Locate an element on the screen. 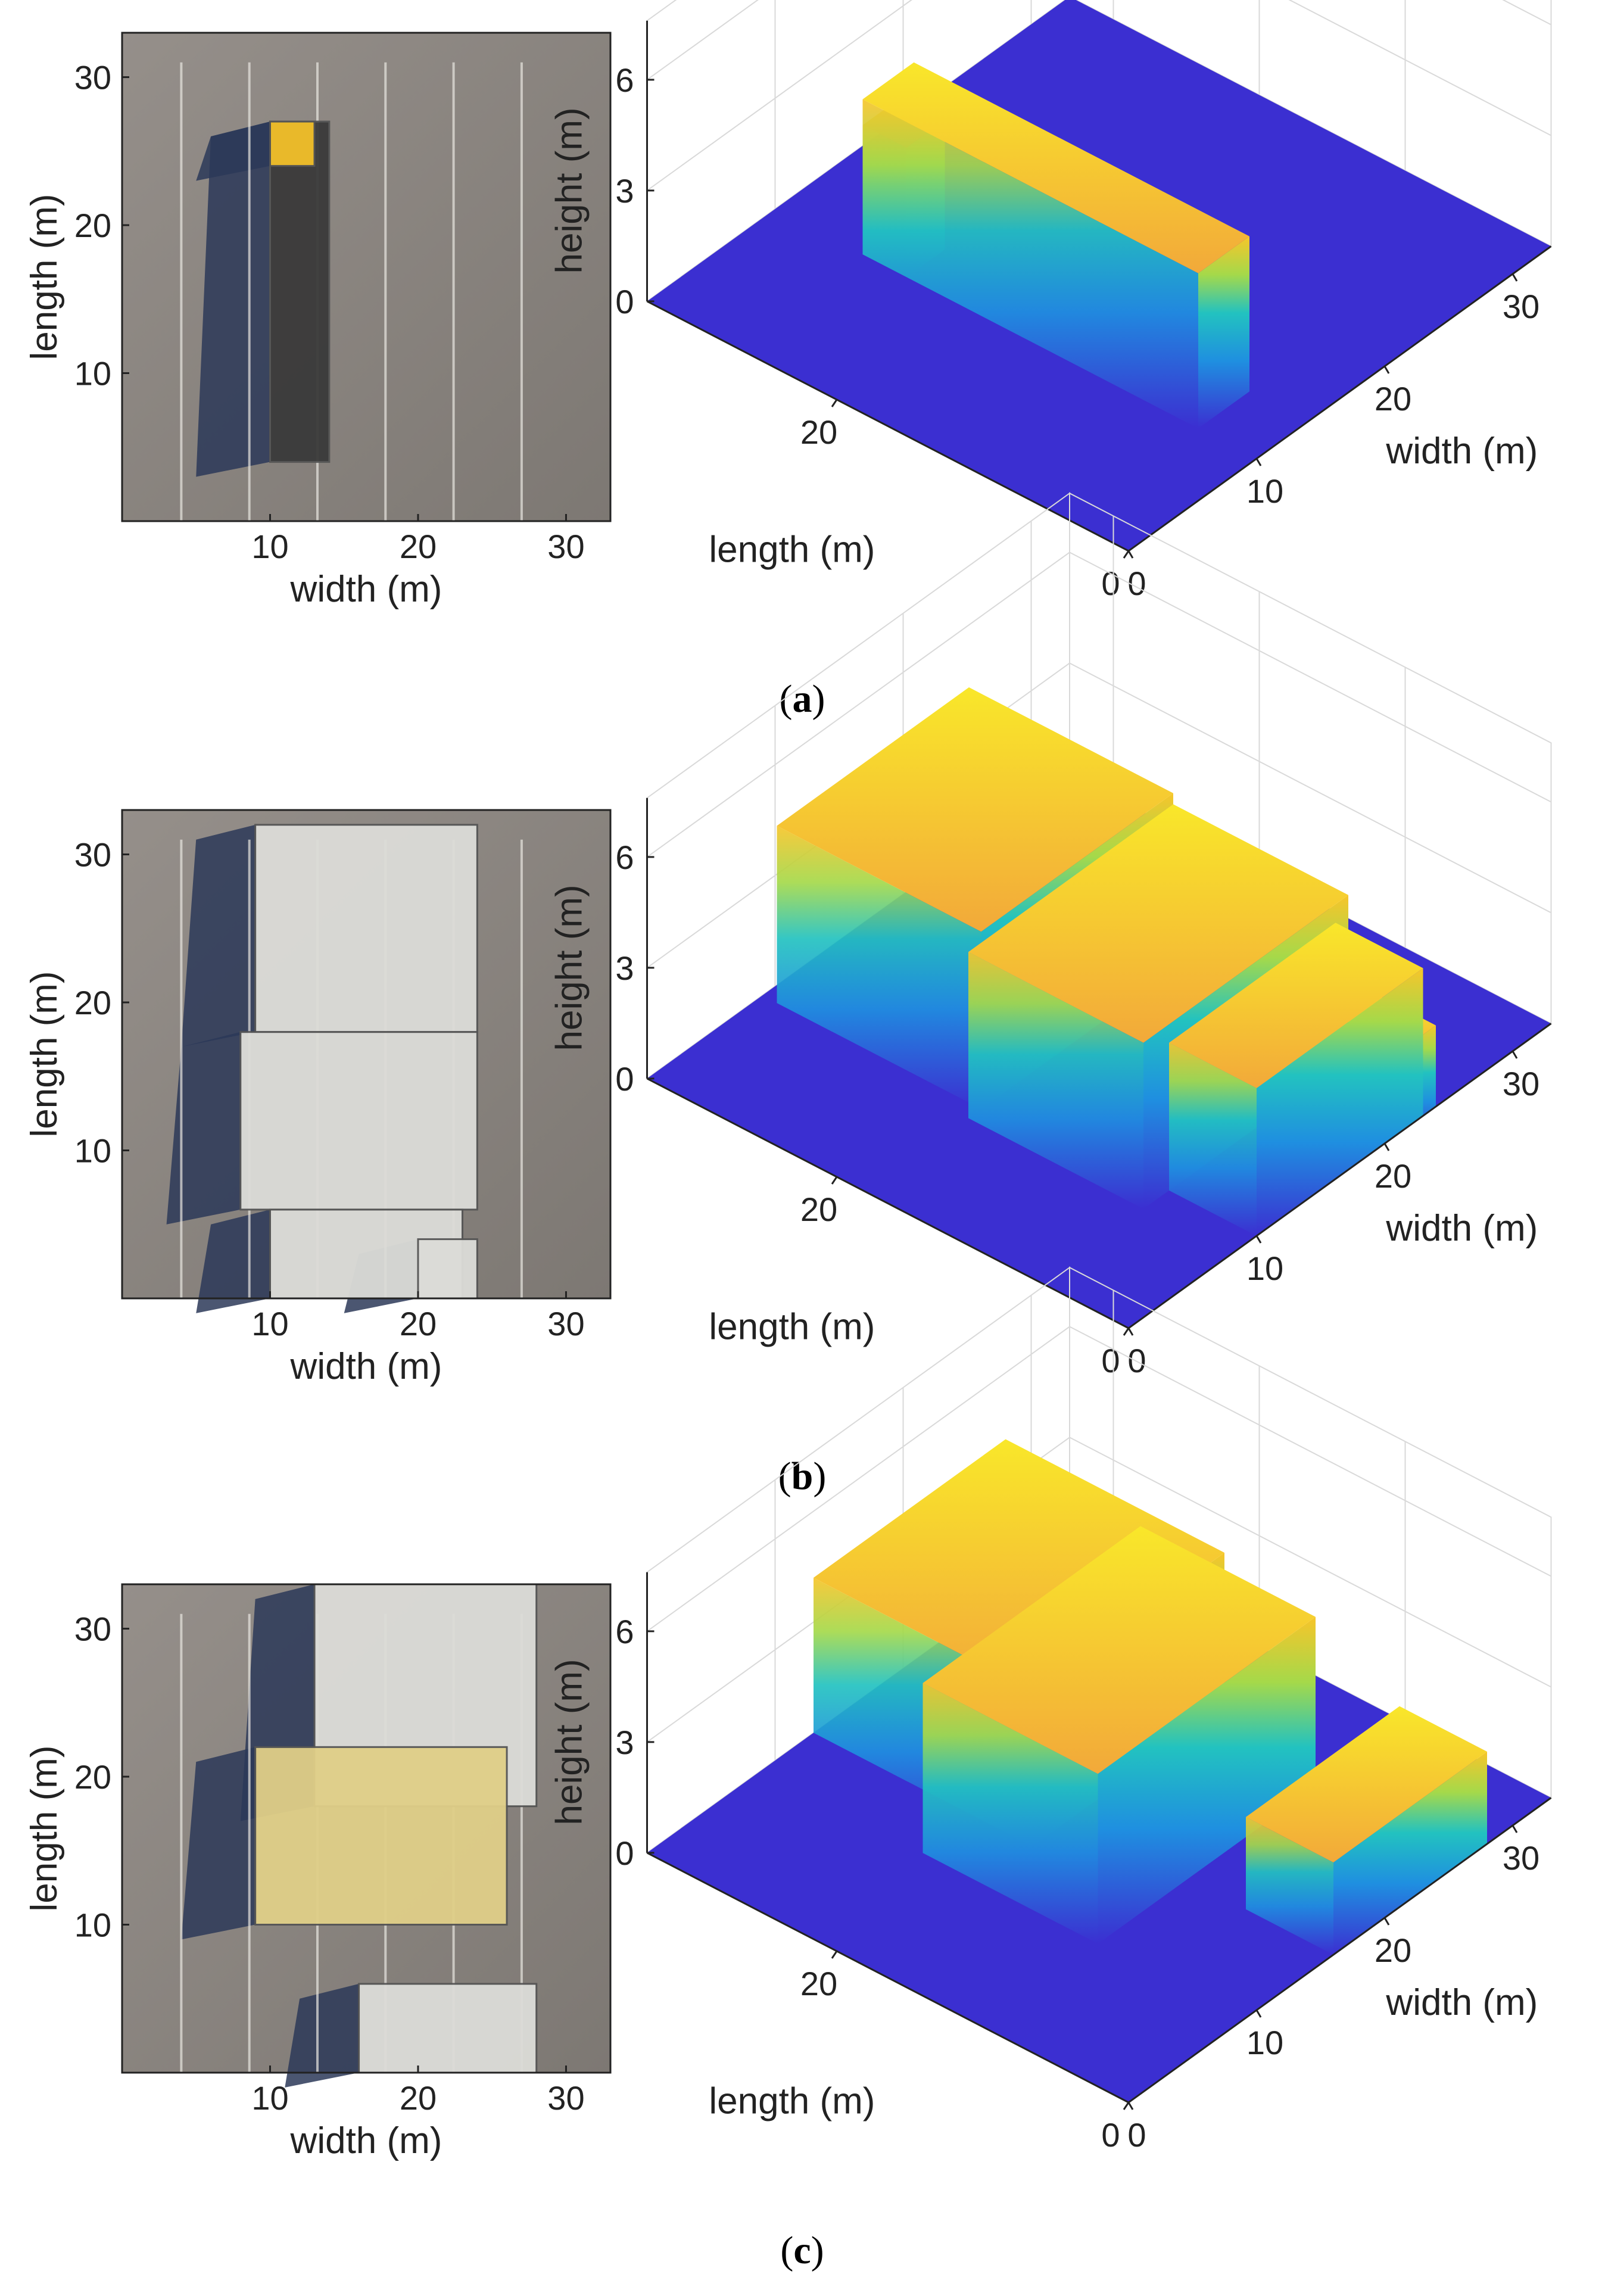 This screenshot has width=1605, height=2296. caption-part: c is located at coordinates (802, 2250).